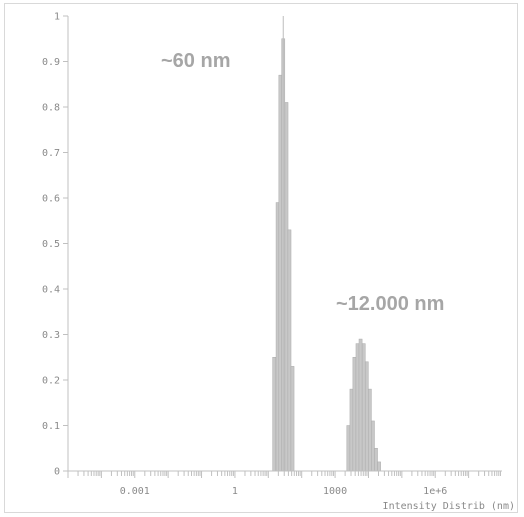 Image resolution: width=524 pixels, height=517 pixels. Describe the element at coordinates (51, 244) in the screenshot. I see `y-tick-label-5: 0.5` at that location.